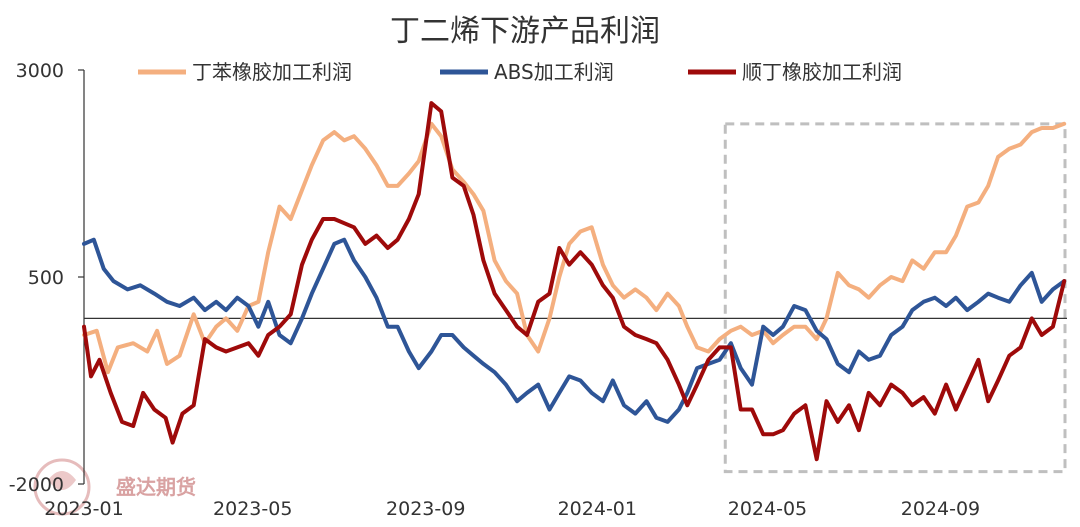  I want to click on chart-title: 丁二烯下游产品利润, so click(525, 31).